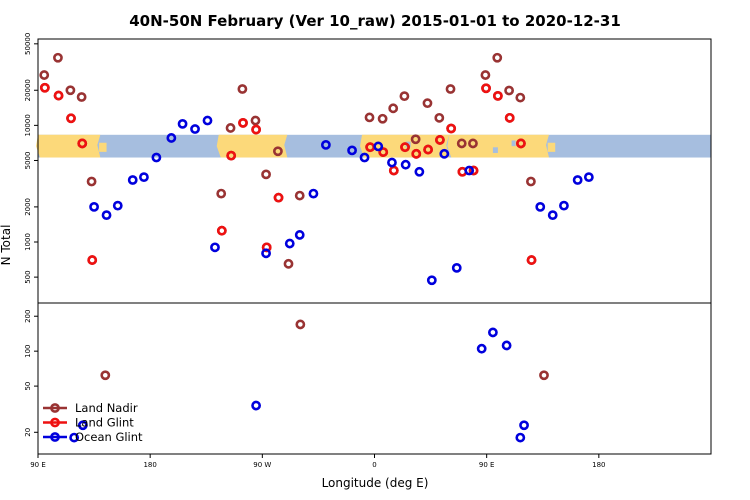  What do you see at coordinates (28, 350) in the screenshot?
I see `y-tick-label: 100` at bounding box center [28, 350].